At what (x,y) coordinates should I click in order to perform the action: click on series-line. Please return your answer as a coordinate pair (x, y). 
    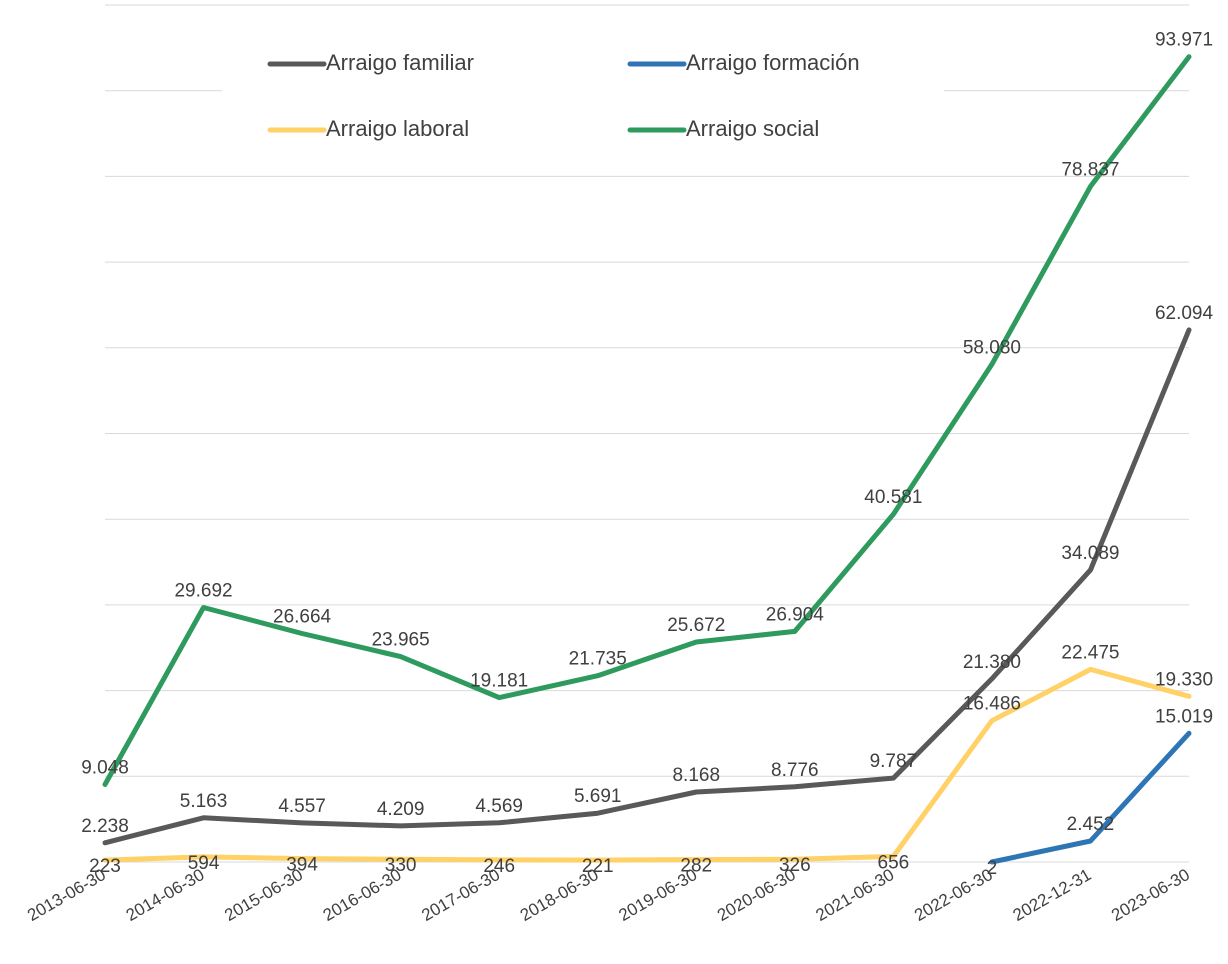
    Looking at the image, I should click on (1090, 797).